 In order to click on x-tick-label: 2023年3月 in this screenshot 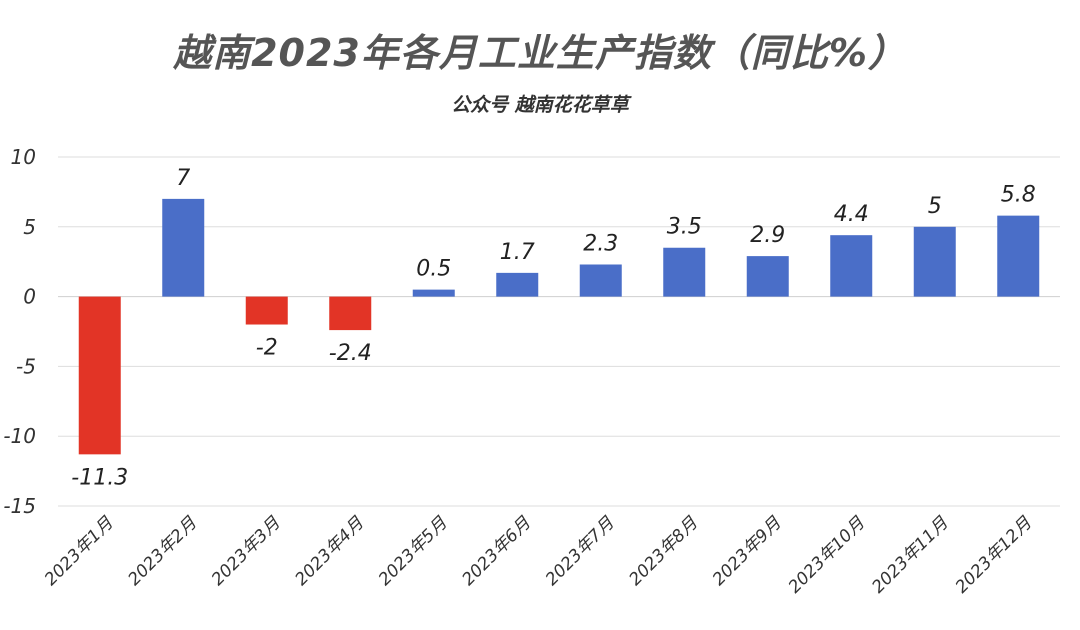, I will do `click(246, 551)`.